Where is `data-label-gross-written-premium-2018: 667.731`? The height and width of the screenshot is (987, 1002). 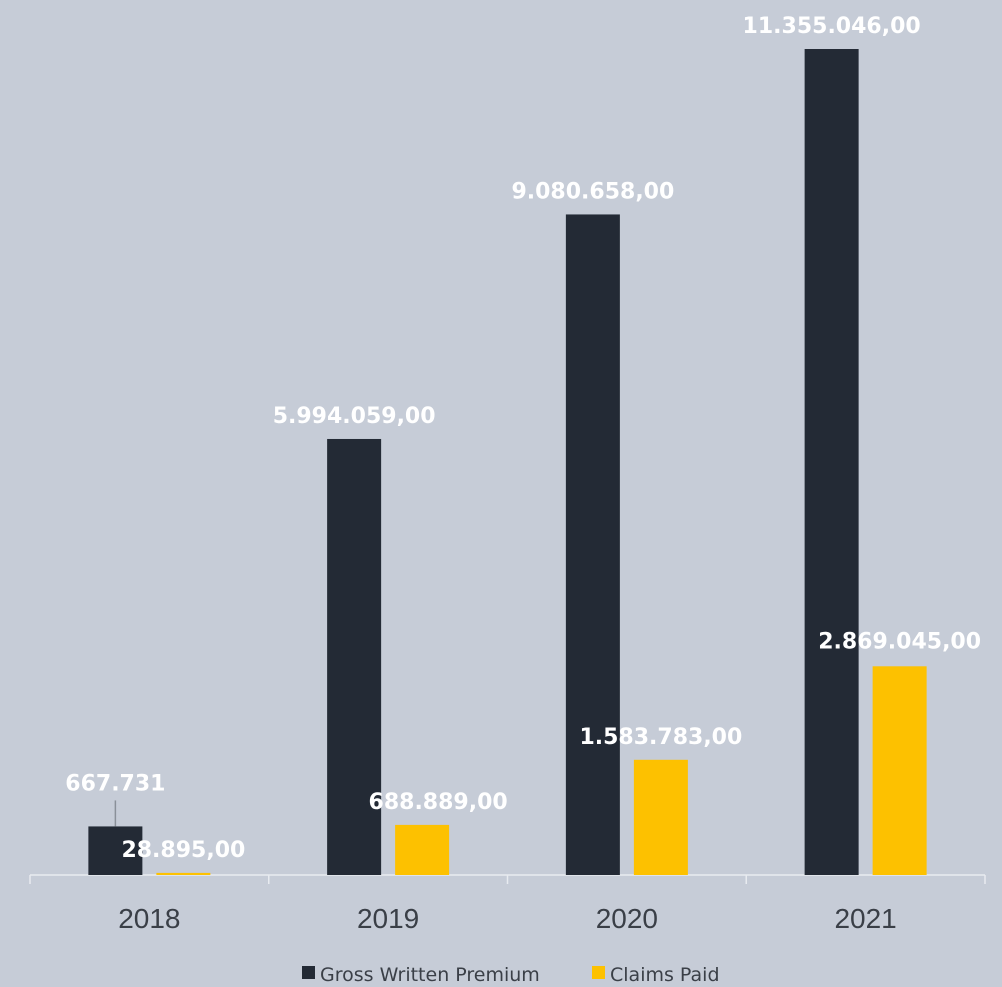 data-label-gross-written-premium-2018: 667.731 is located at coordinates (115, 783).